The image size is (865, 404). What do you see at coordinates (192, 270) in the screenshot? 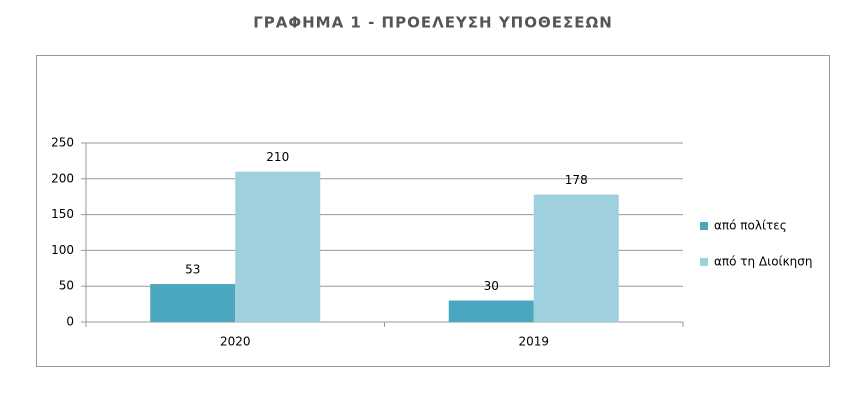
I see `data-label: 53` at bounding box center [192, 270].